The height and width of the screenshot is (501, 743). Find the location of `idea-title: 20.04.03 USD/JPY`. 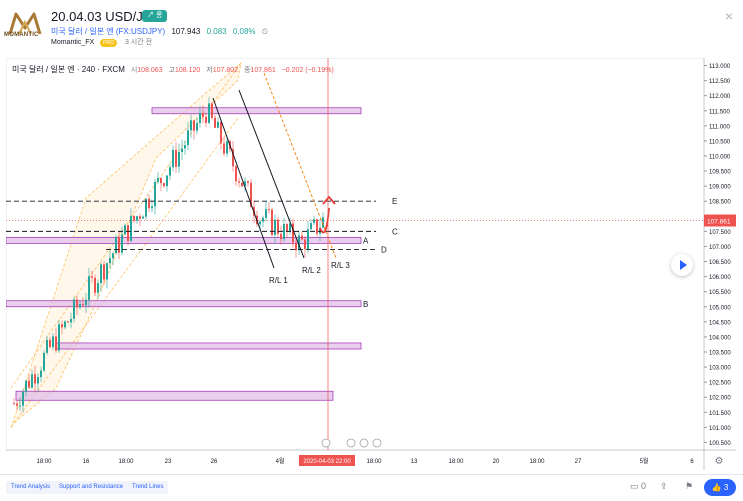

idea-title: 20.04.03 USD/JPY is located at coordinates (106, 16).